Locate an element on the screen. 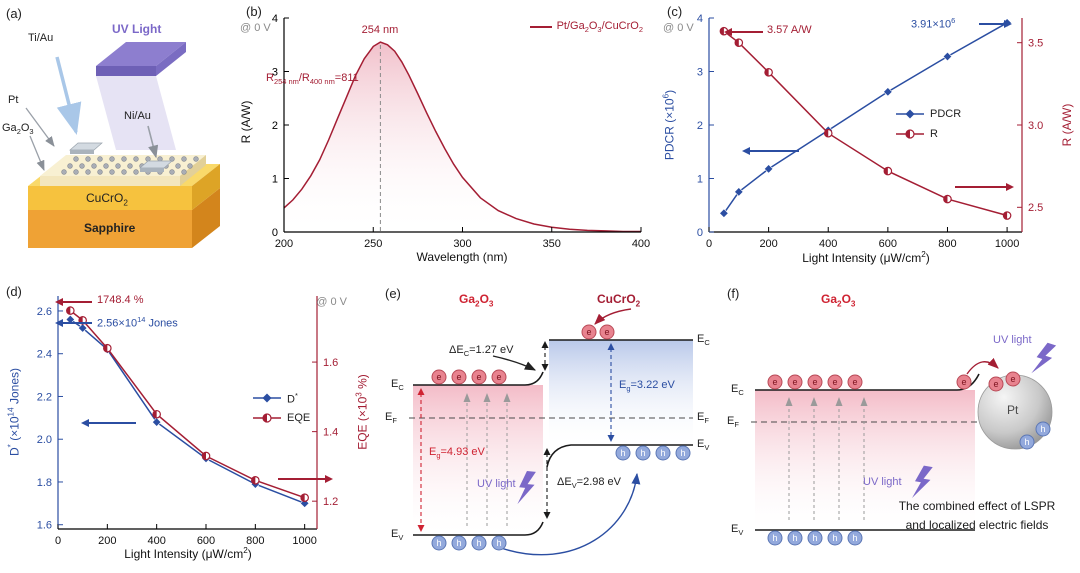 The width and height of the screenshot is (1080, 573). eqe-max-annotation: 1748.4 % is located at coordinates (120, 300).